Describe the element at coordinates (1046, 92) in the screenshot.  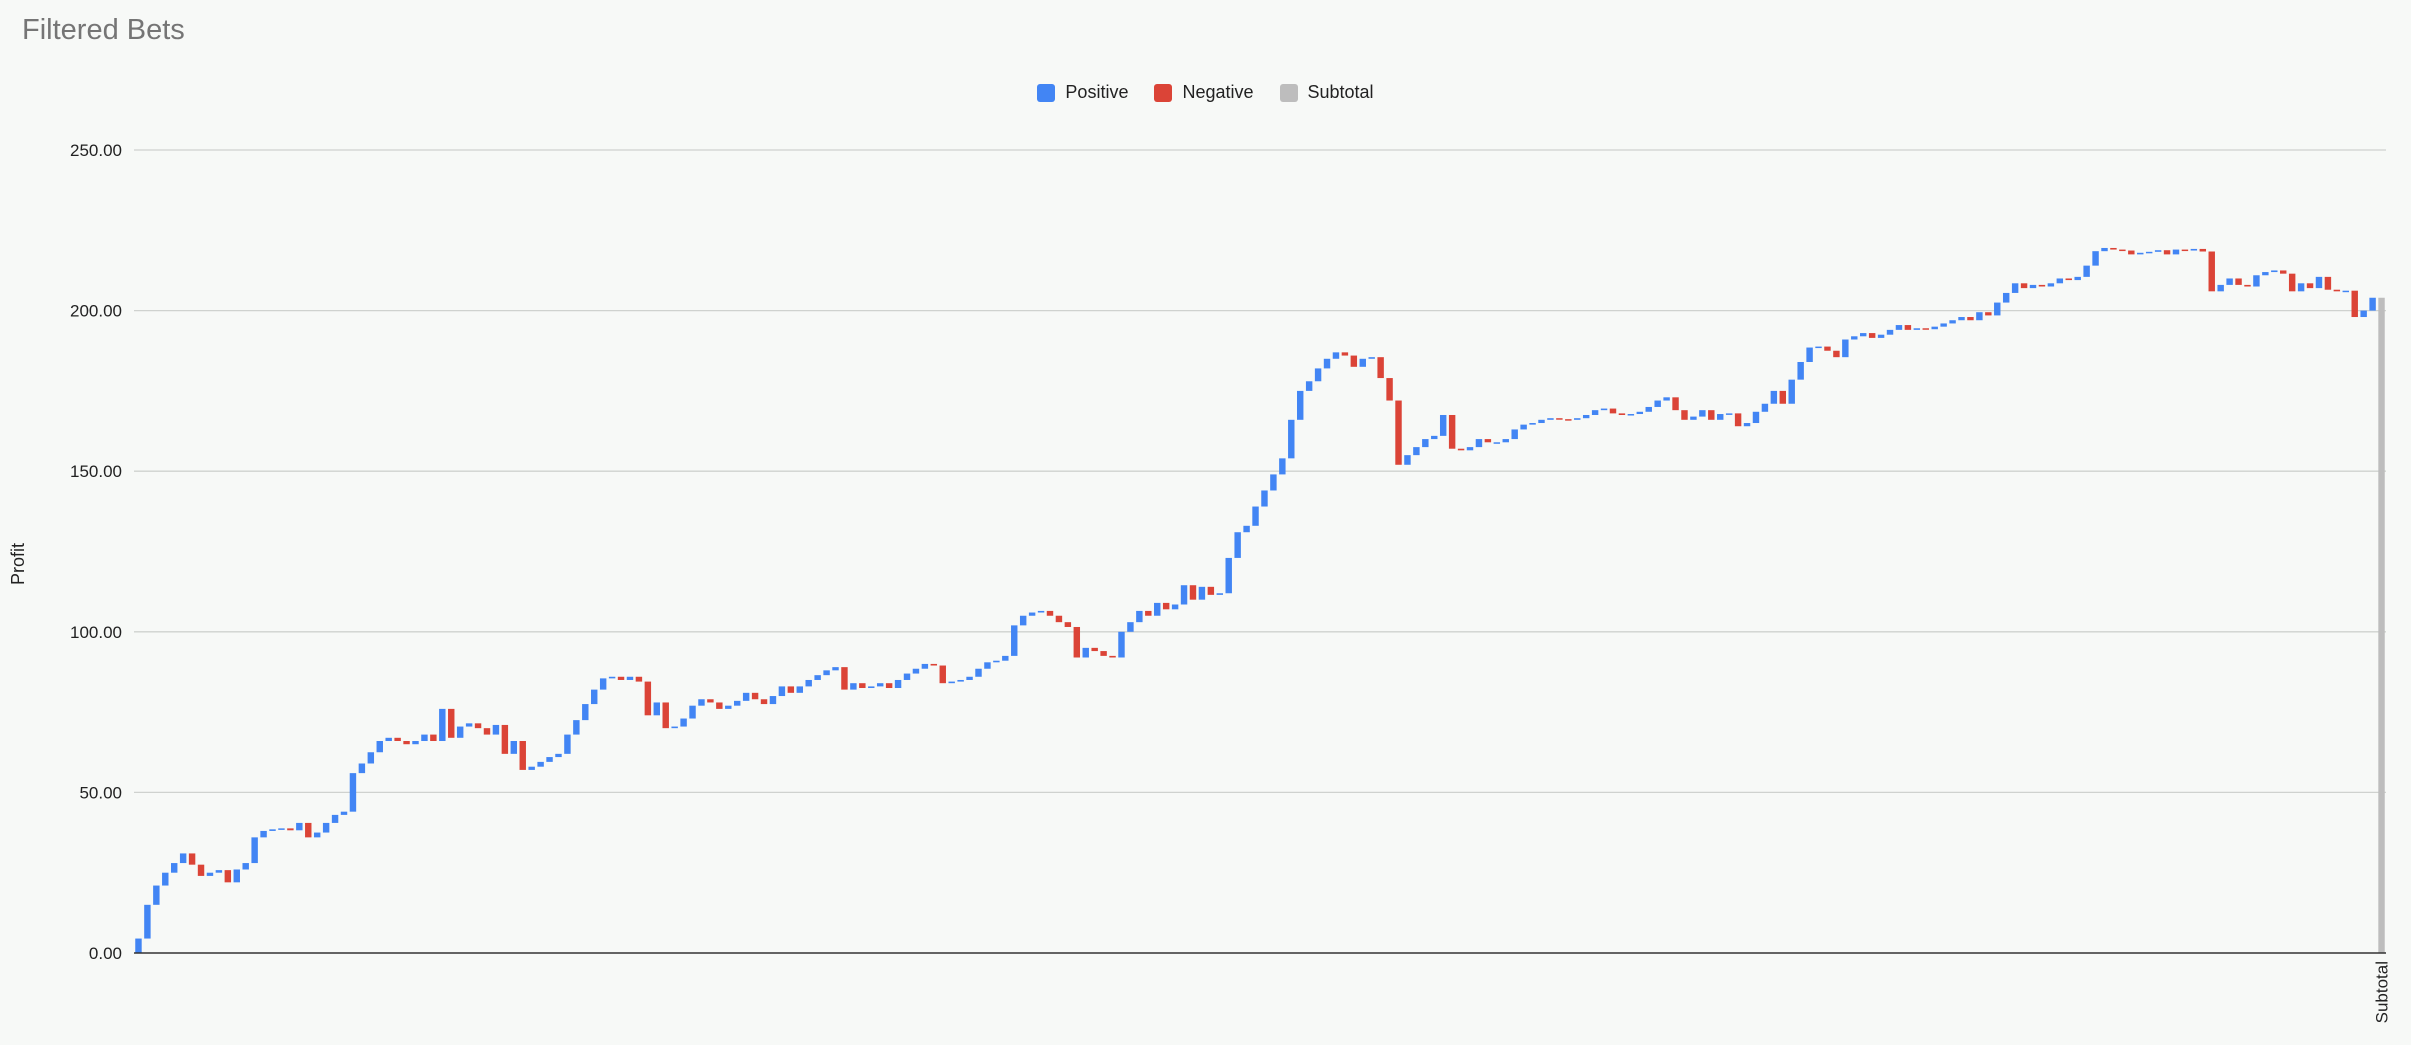
I see `legend-swatch-positive` at that location.